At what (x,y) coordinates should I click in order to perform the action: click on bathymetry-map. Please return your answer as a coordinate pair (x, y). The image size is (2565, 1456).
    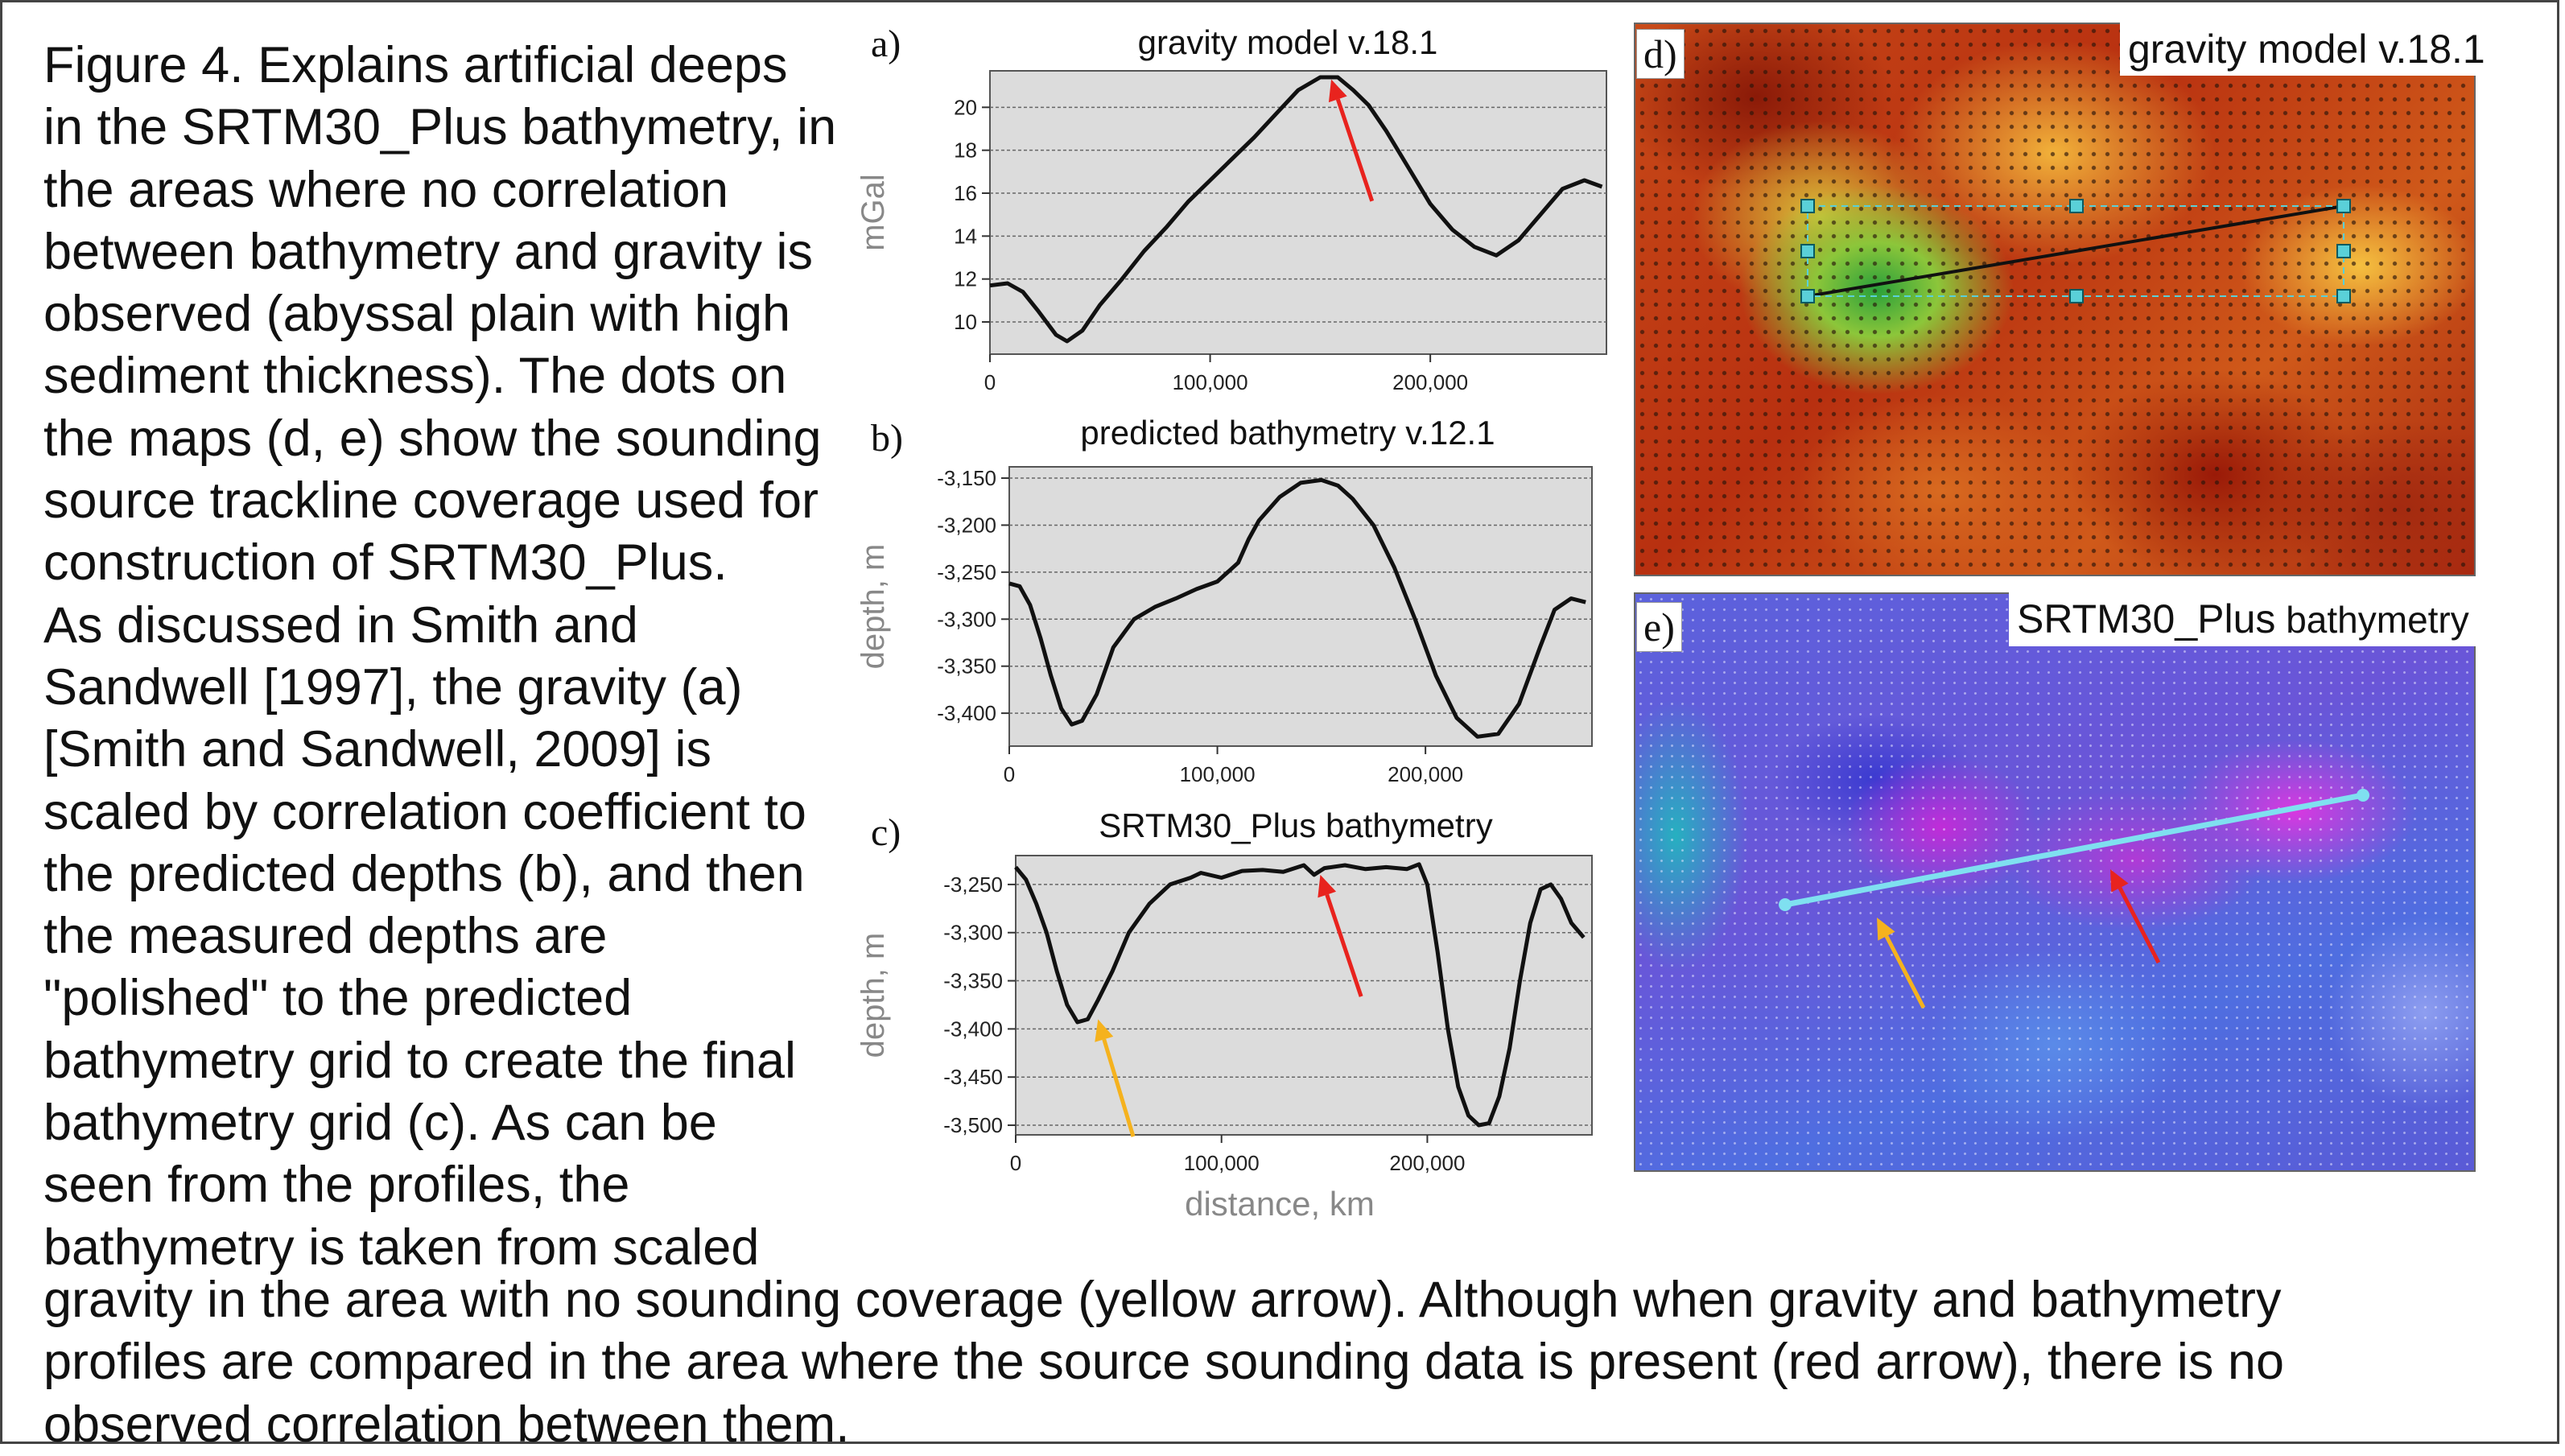
    Looking at the image, I should click on (2055, 882).